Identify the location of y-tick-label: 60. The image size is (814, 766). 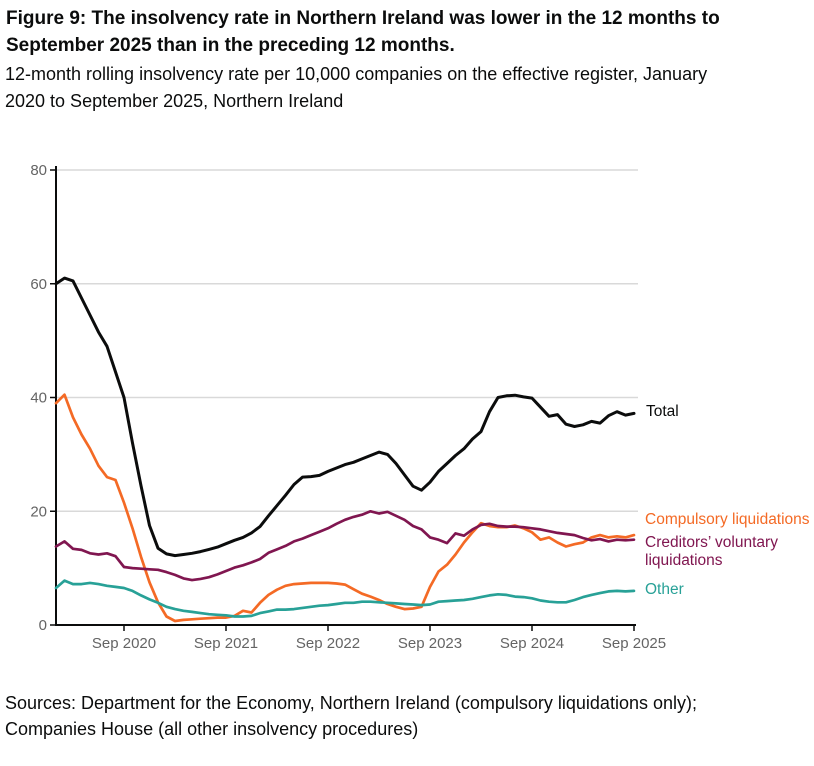
(38, 284).